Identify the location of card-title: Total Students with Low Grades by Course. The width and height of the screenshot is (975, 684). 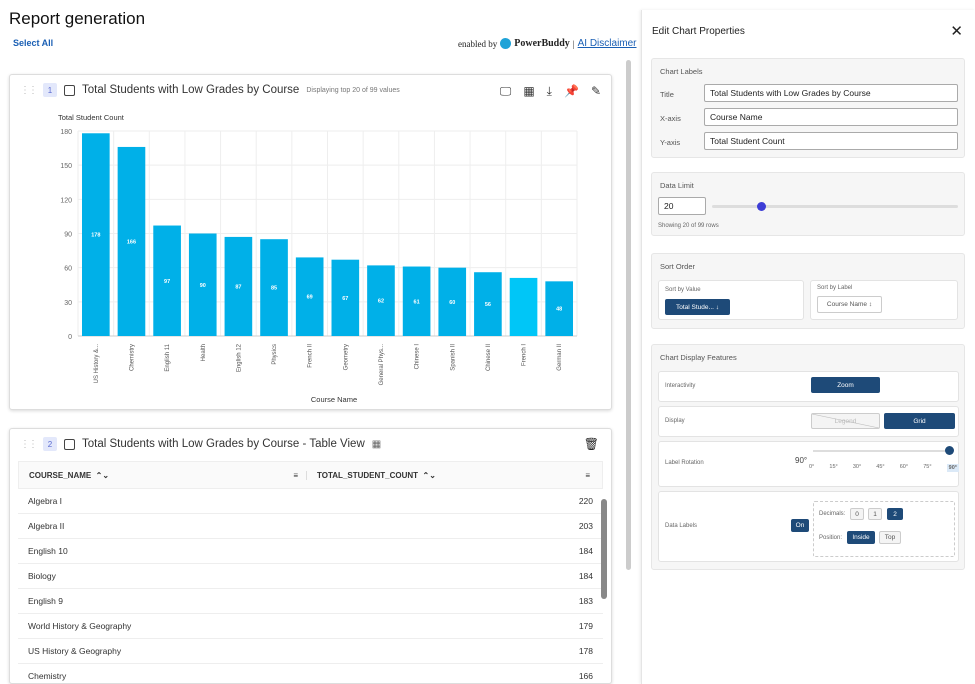
(191, 90).